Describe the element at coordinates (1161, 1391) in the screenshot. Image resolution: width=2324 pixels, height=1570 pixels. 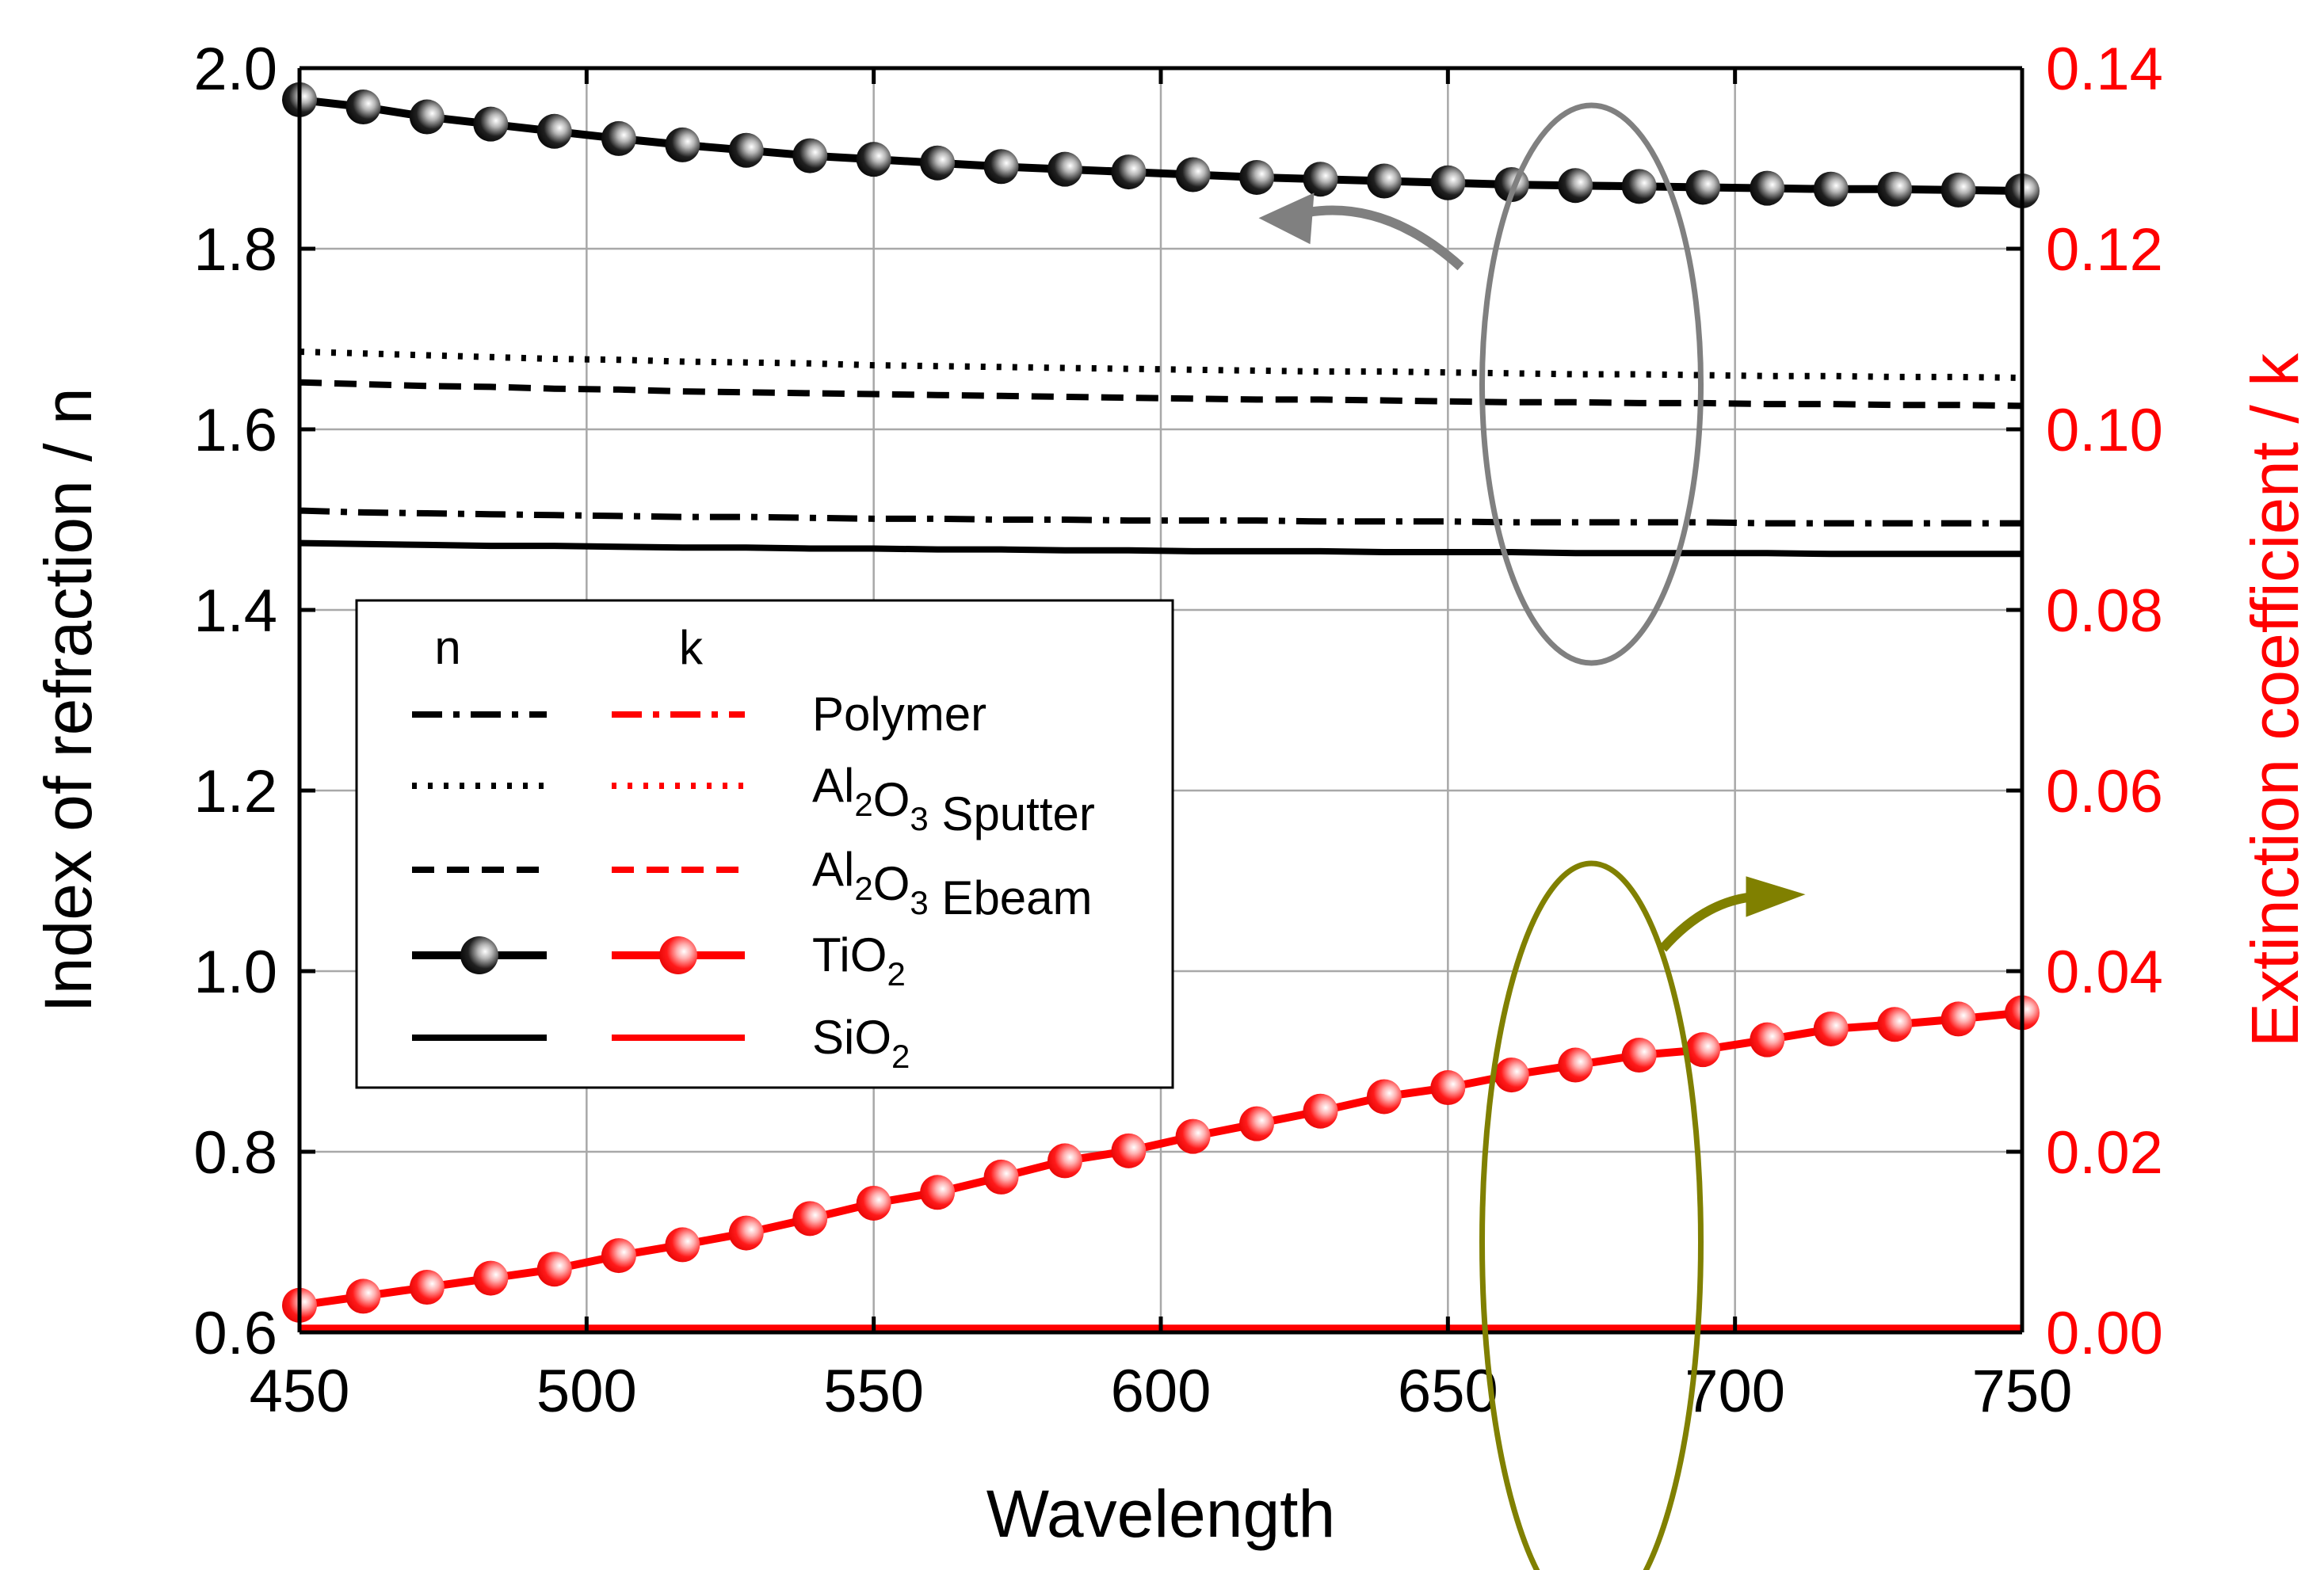
I see `x-tick-label-600: 600` at that location.